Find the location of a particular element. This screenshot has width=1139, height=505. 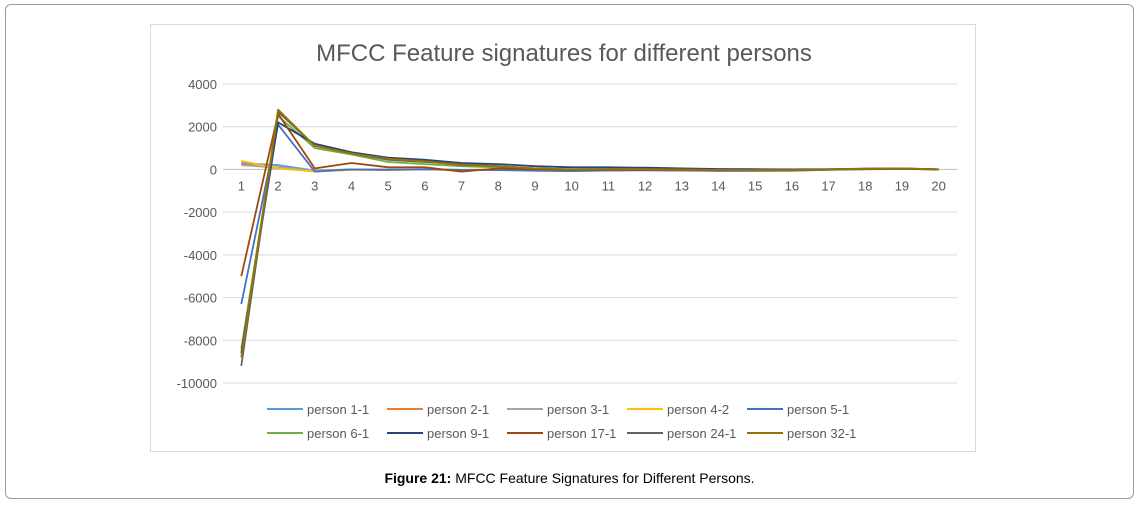

legend-label: person 4-2 is located at coordinates (698, 409).